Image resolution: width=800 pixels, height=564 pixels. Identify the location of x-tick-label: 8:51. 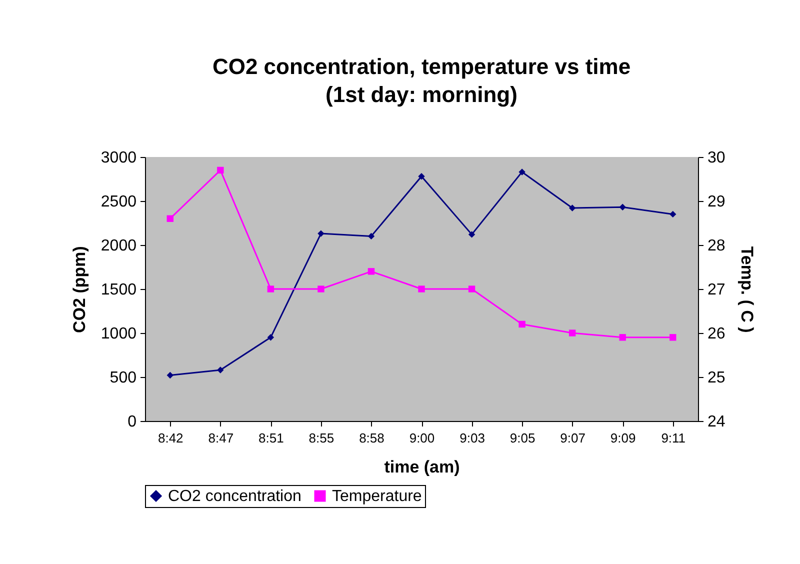
(271, 438).